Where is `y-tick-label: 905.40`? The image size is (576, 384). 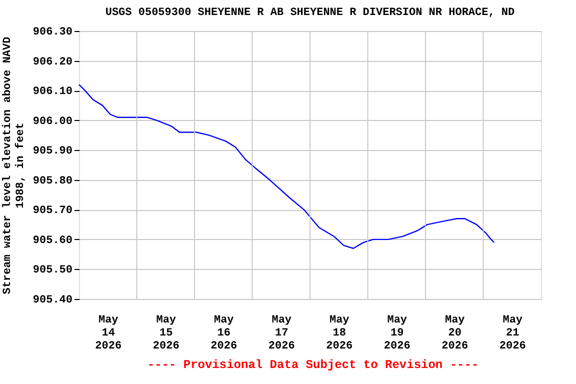
y-tick-label: 905.40 is located at coordinates (52, 300).